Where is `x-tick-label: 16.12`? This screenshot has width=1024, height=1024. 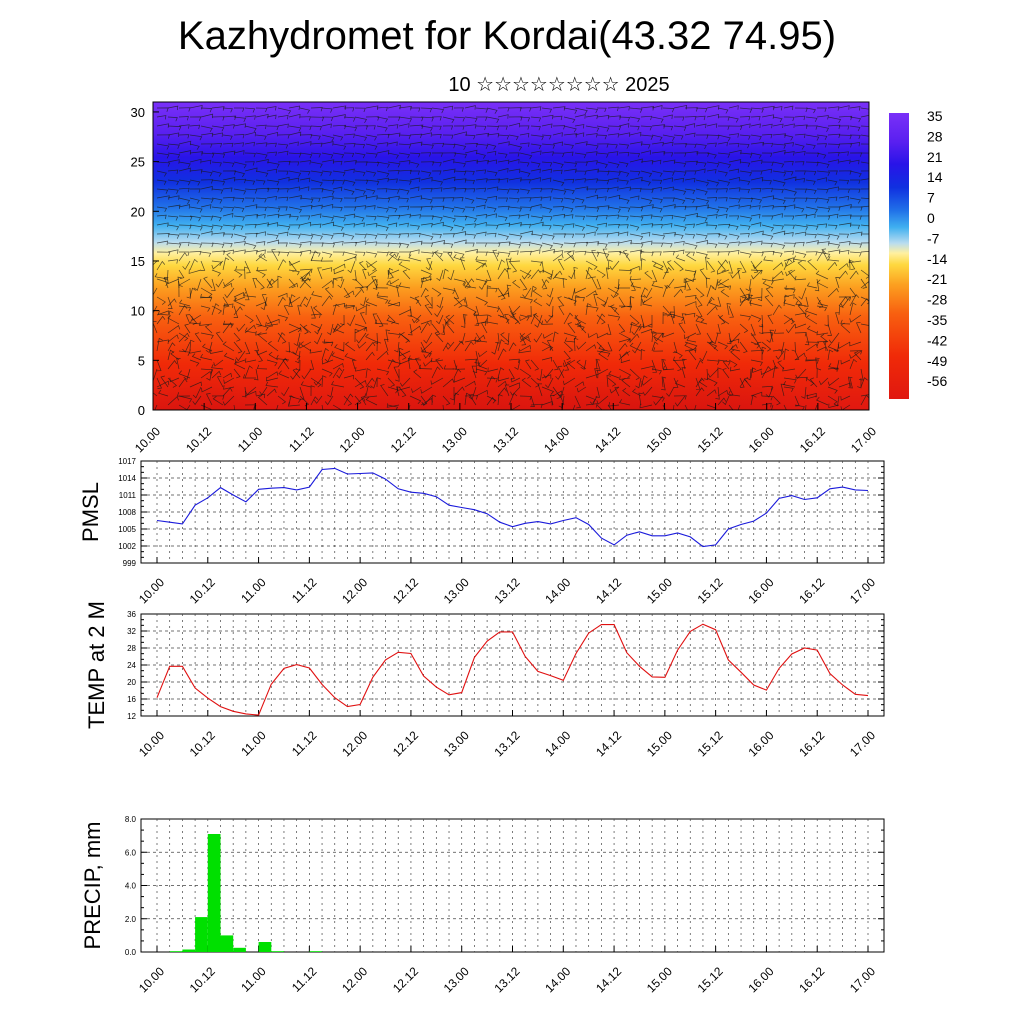
x-tick-label: 16.12 is located at coordinates (811, 590).